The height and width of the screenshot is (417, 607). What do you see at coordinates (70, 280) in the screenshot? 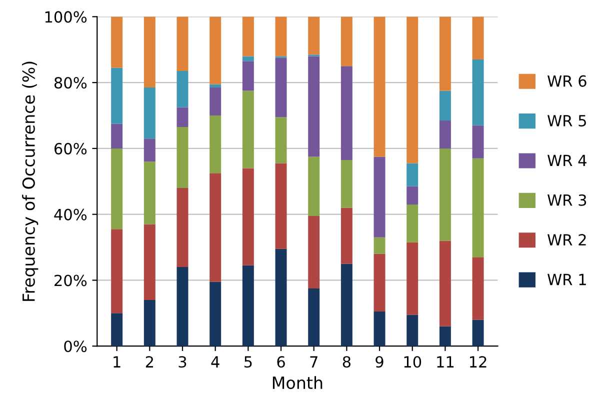
I see `y-tick-label: 20%` at bounding box center [70, 280].